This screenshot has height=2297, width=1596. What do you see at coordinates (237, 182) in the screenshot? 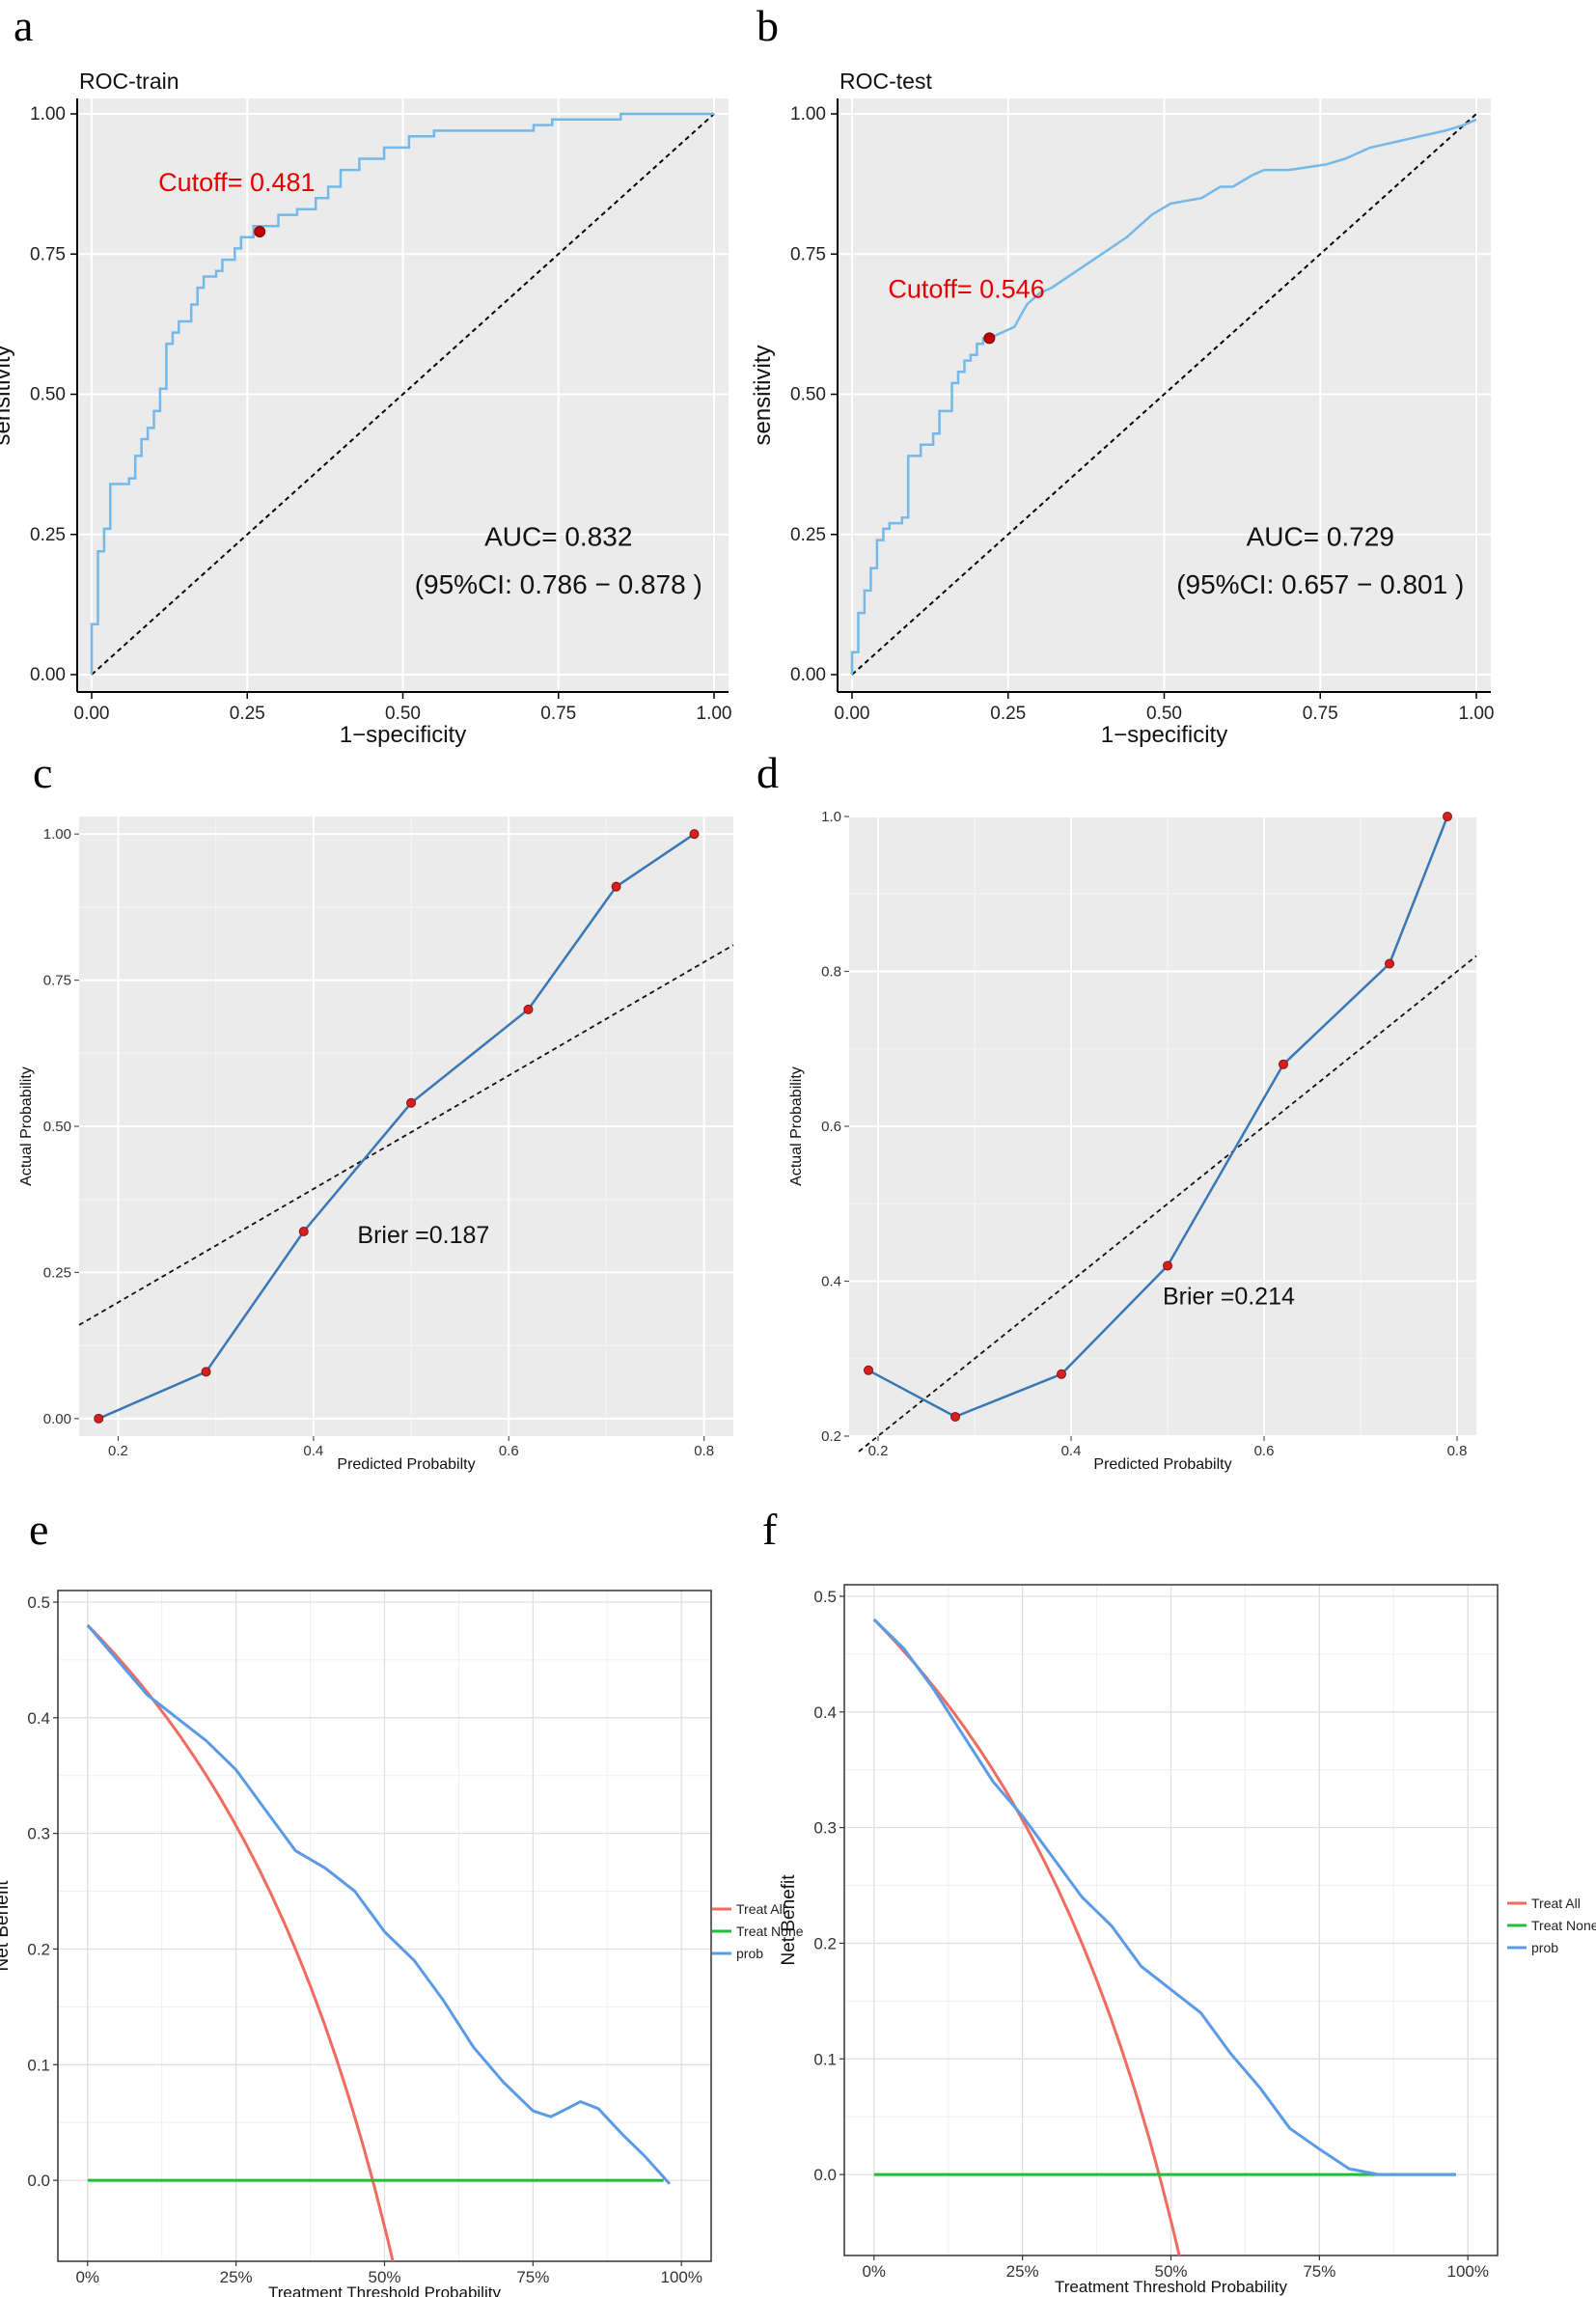
I see `cutoff-label: Cutoff= 0.481` at bounding box center [237, 182].